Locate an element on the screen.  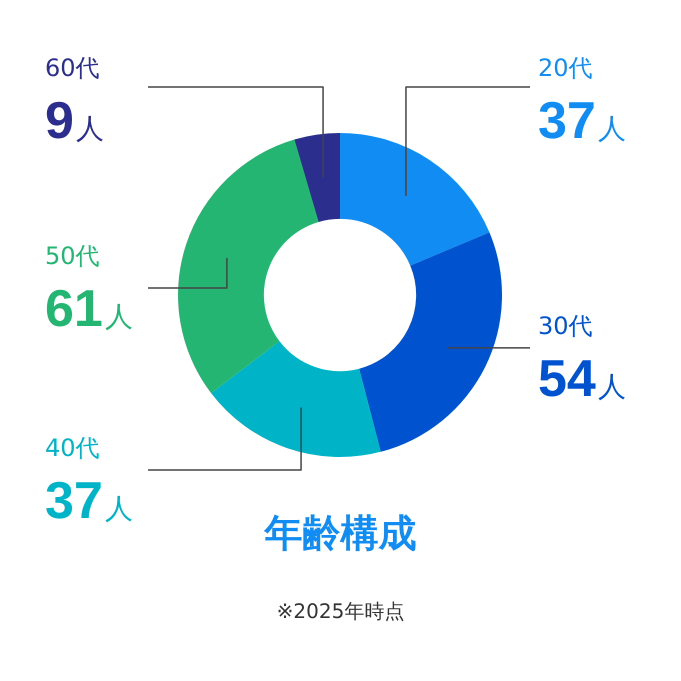
slice-label: 30代 is located at coordinates (565, 326).